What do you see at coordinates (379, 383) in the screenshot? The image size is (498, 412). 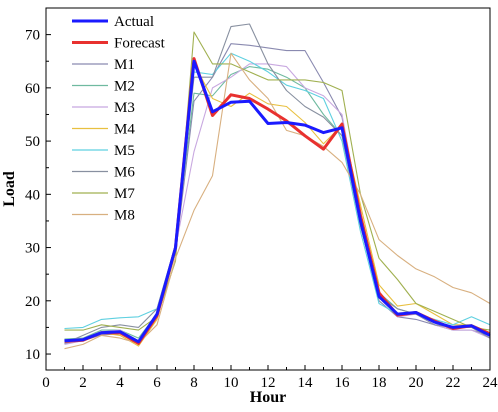 I see `x-tick-label: 18` at bounding box center [379, 383].